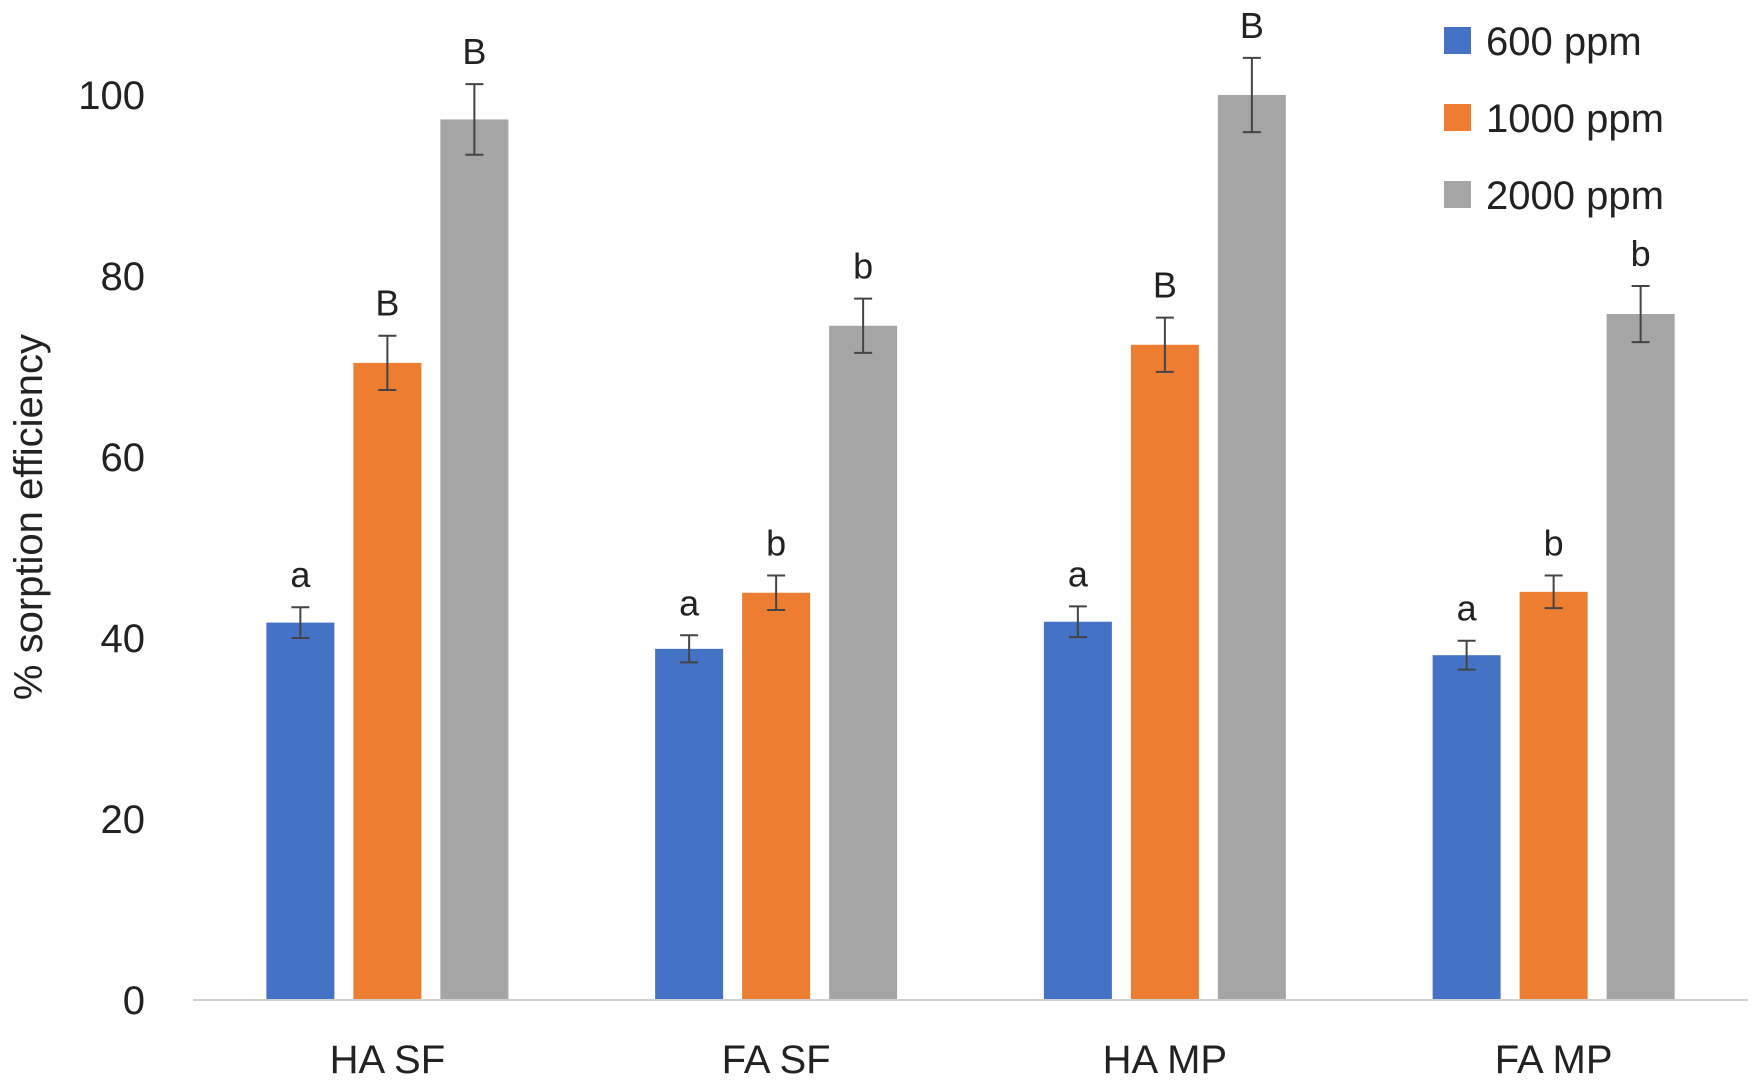 This screenshot has width=1757, height=1091. Describe the element at coordinates (1640, 657) in the screenshot. I see `bar-fa-mp-2000-ppm` at that location.